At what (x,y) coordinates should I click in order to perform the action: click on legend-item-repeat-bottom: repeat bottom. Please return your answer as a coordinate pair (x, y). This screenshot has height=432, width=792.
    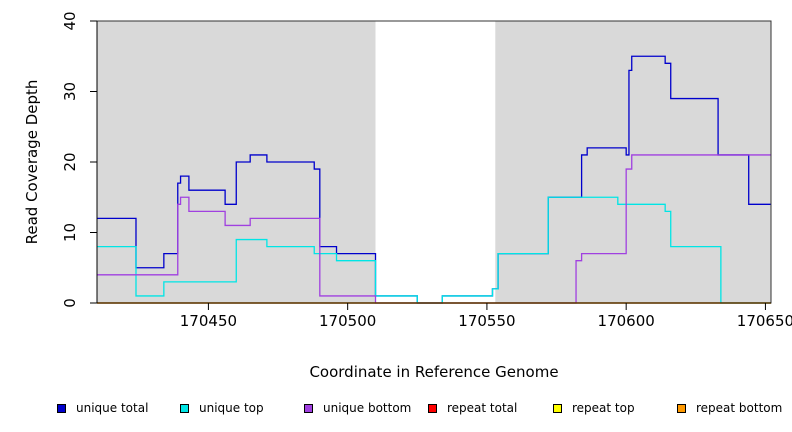
    Looking at the image, I should click on (729, 408).